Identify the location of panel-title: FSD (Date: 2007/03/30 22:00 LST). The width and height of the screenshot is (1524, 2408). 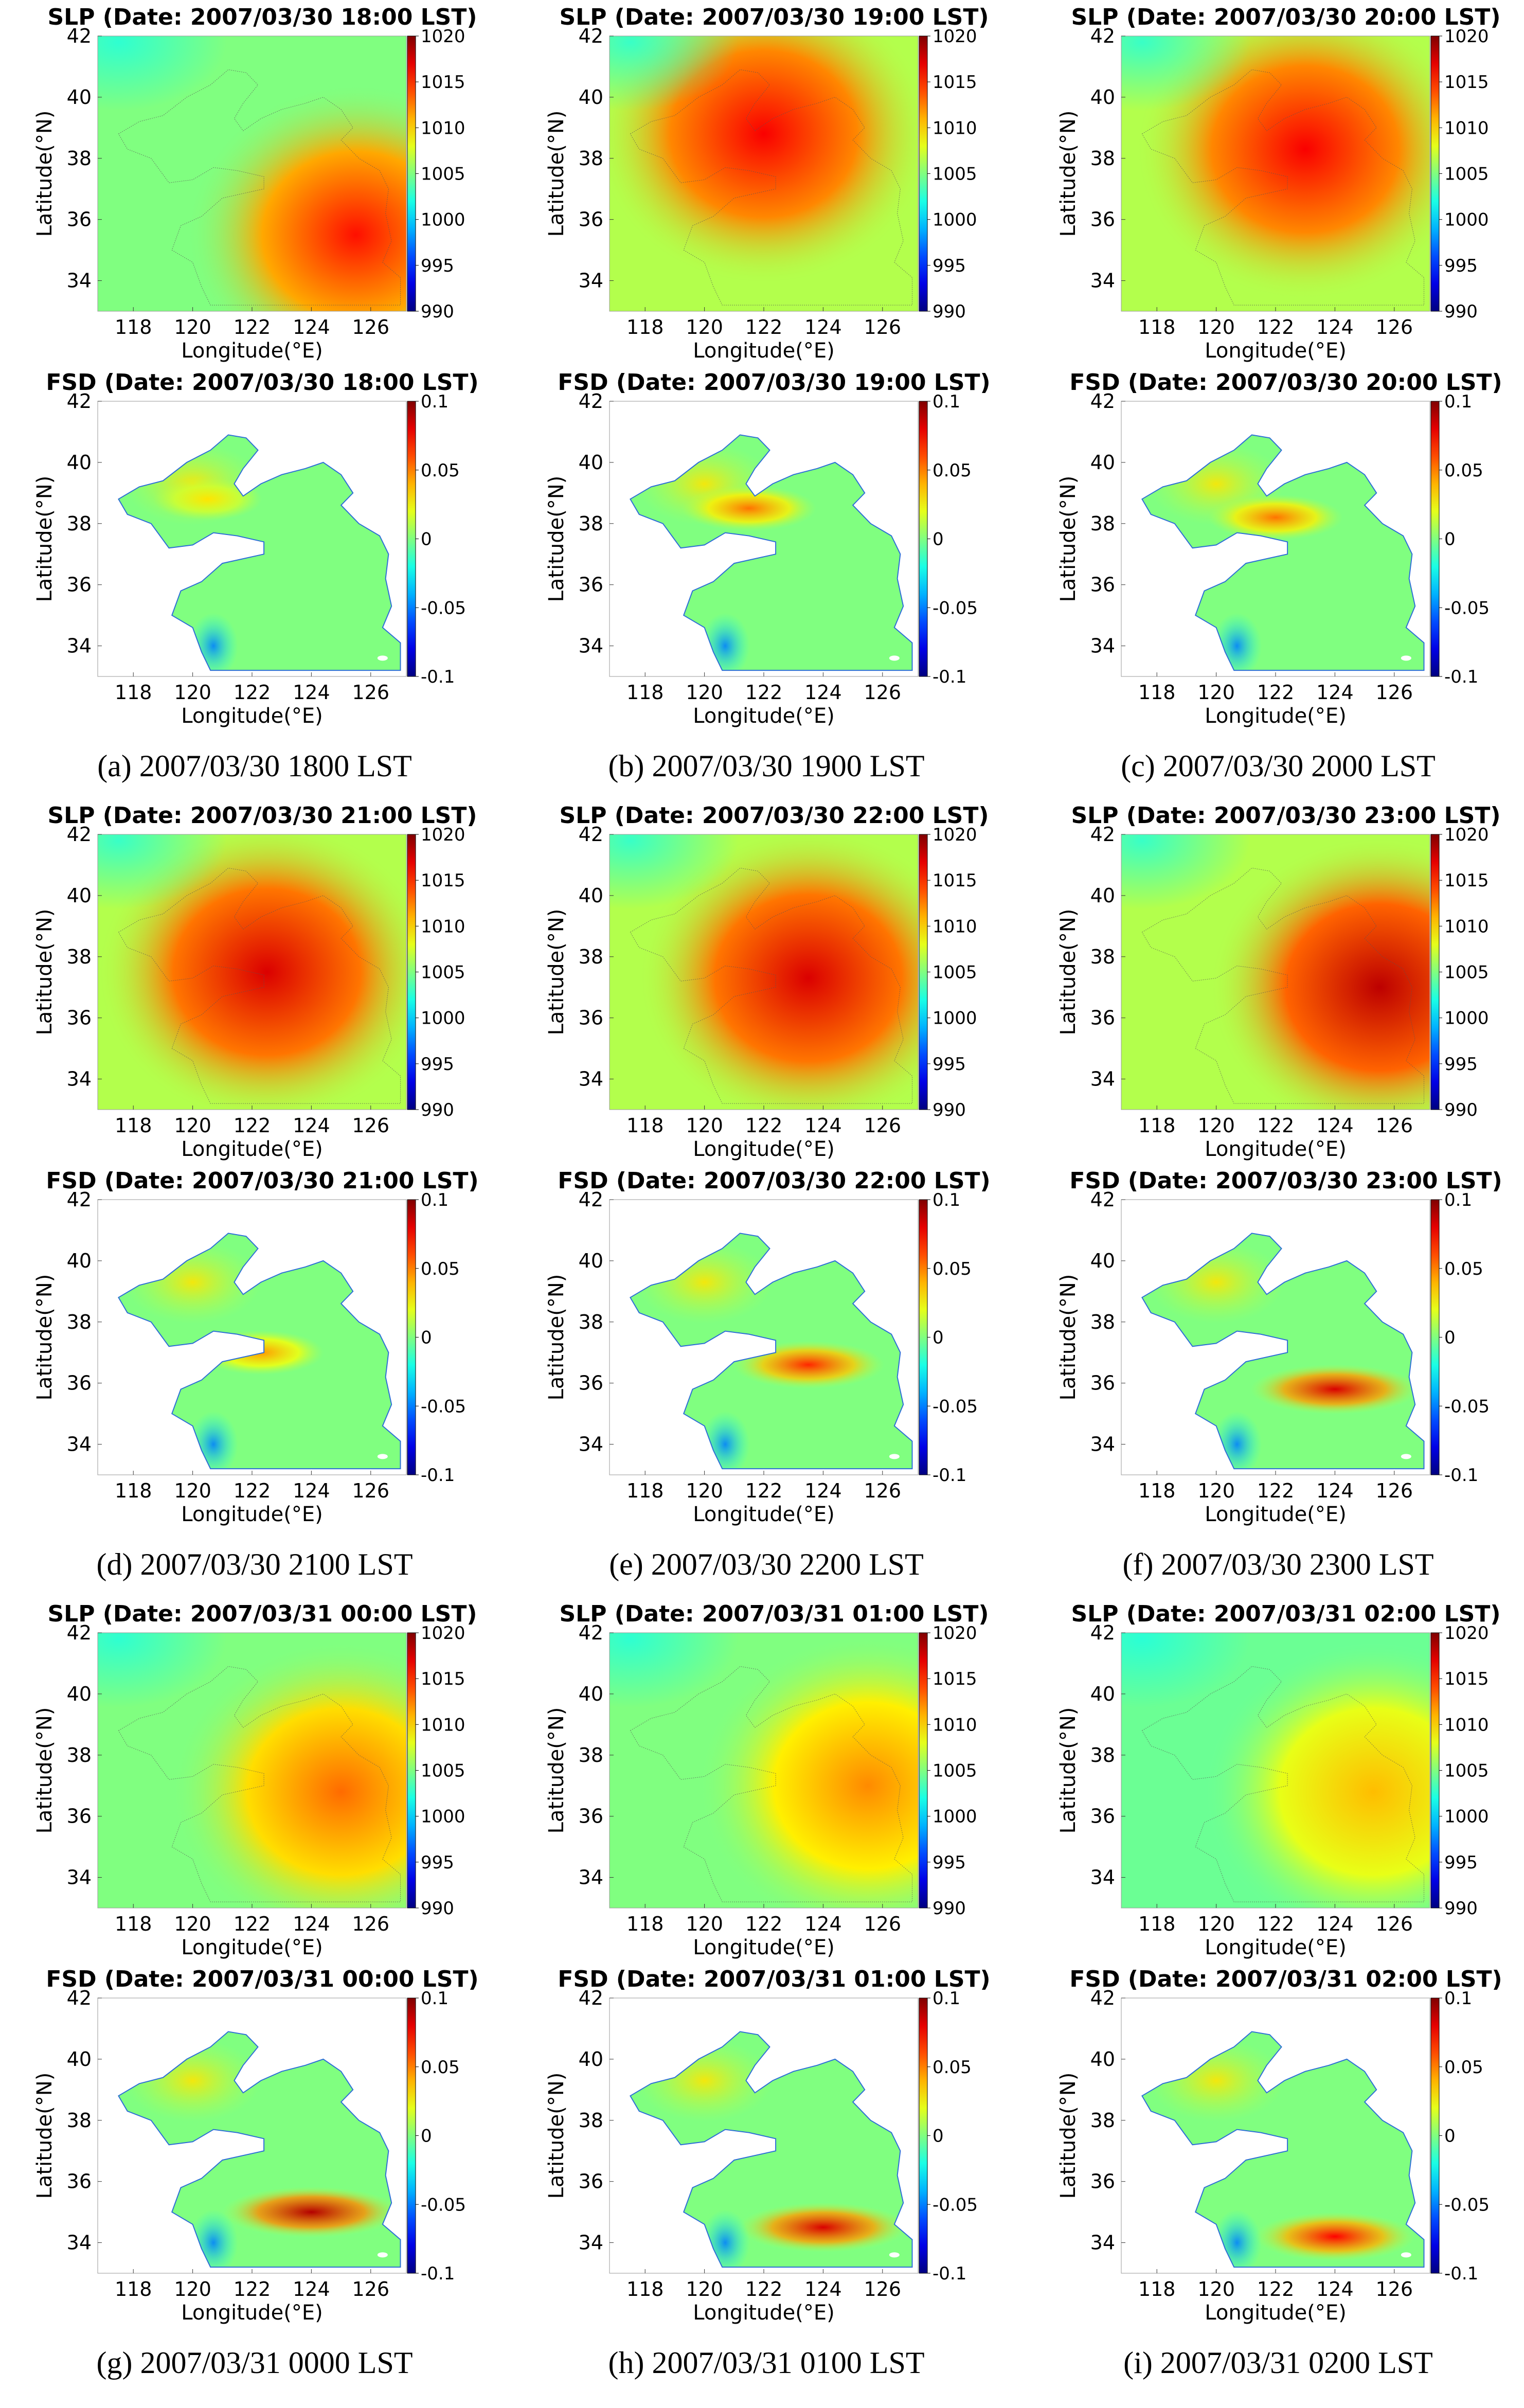
(774, 1181).